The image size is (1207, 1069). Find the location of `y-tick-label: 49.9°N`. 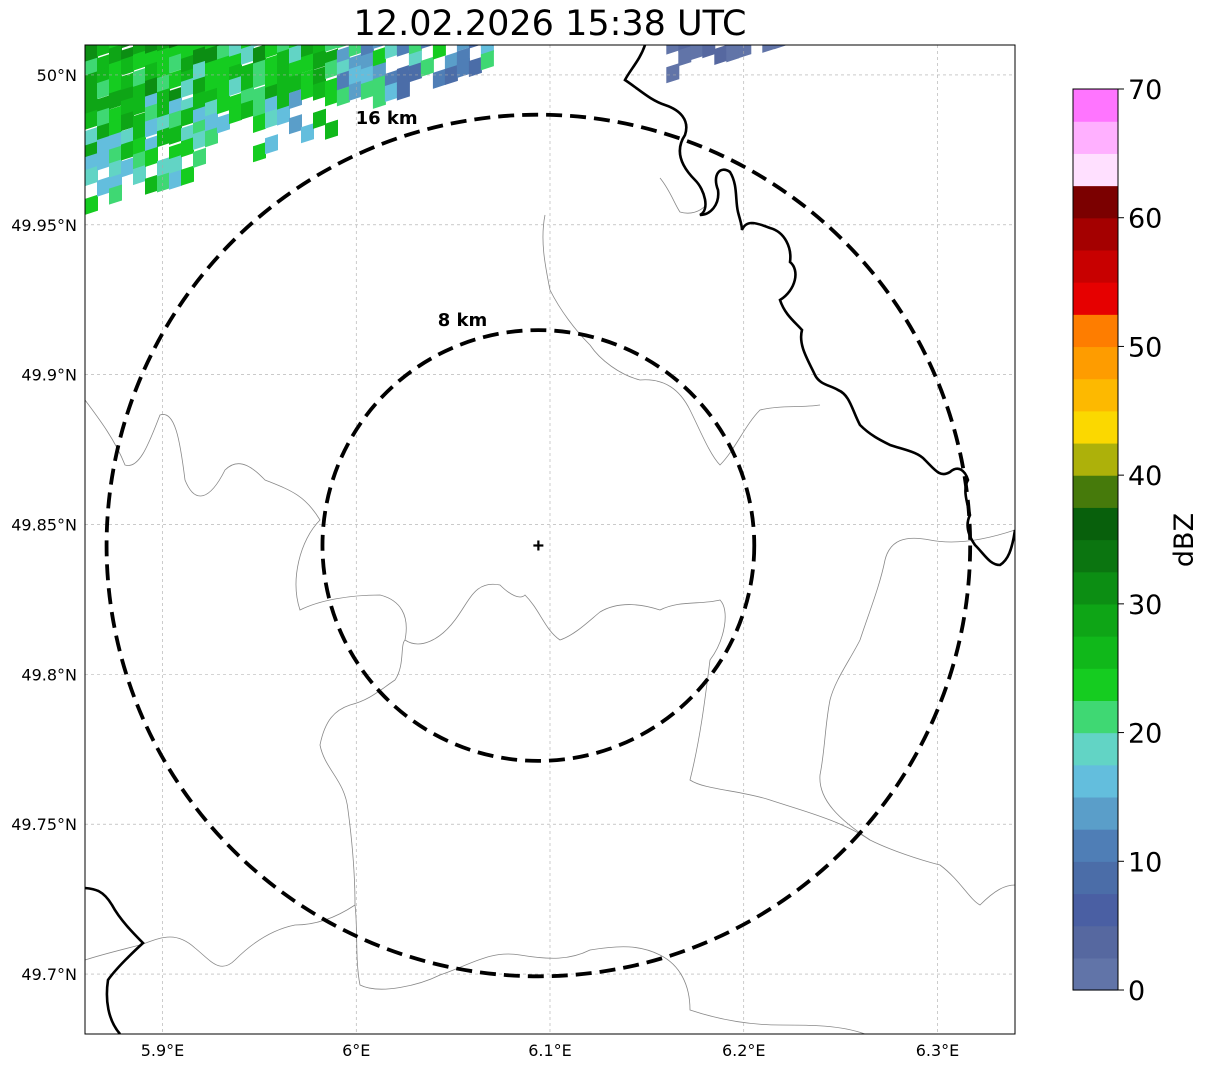

y-tick-label: 49.9°N is located at coordinates (49, 375).